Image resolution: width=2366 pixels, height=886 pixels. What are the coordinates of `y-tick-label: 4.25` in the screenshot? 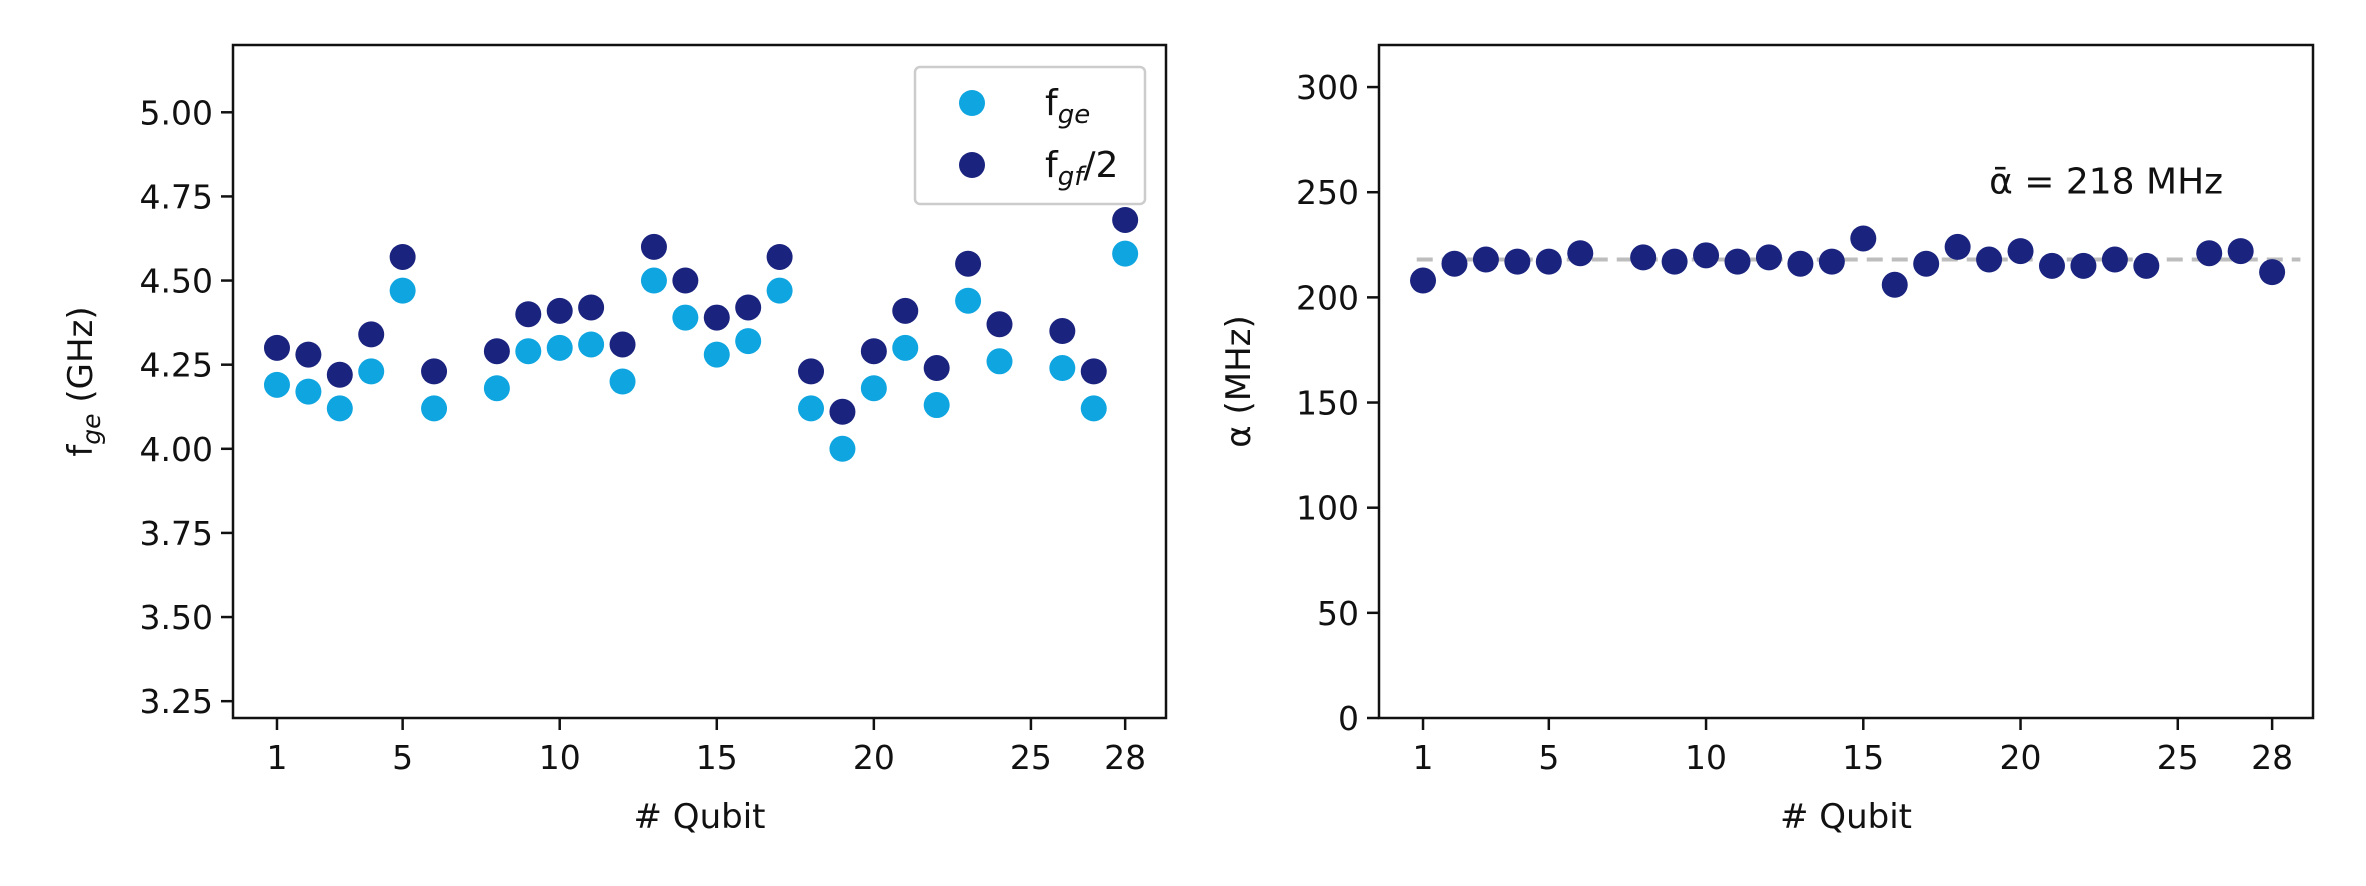 It's located at (176, 365).